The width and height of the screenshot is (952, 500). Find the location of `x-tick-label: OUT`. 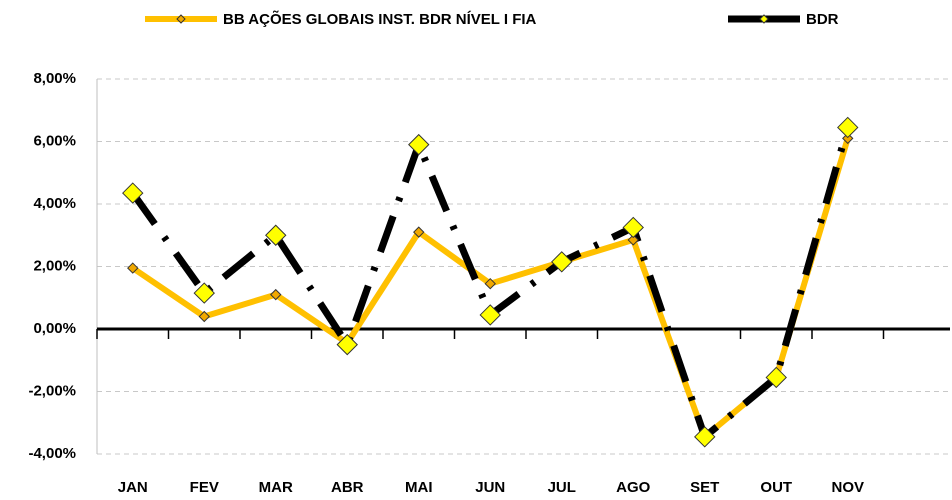

x-tick-label: OUT is located at coordinates (776, 487).